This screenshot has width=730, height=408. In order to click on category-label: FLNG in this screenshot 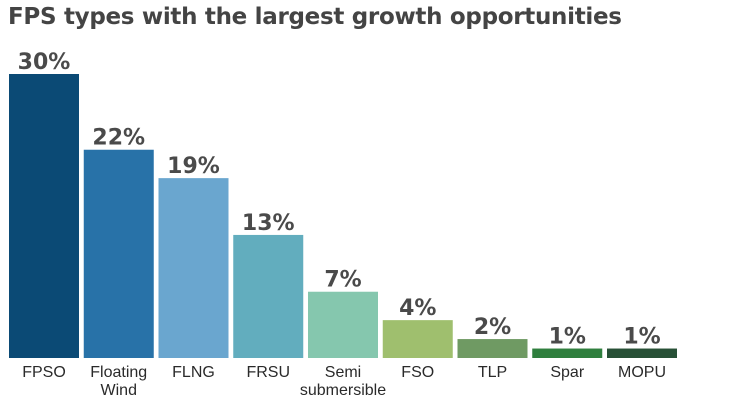, I will do `click(193, 372)`.